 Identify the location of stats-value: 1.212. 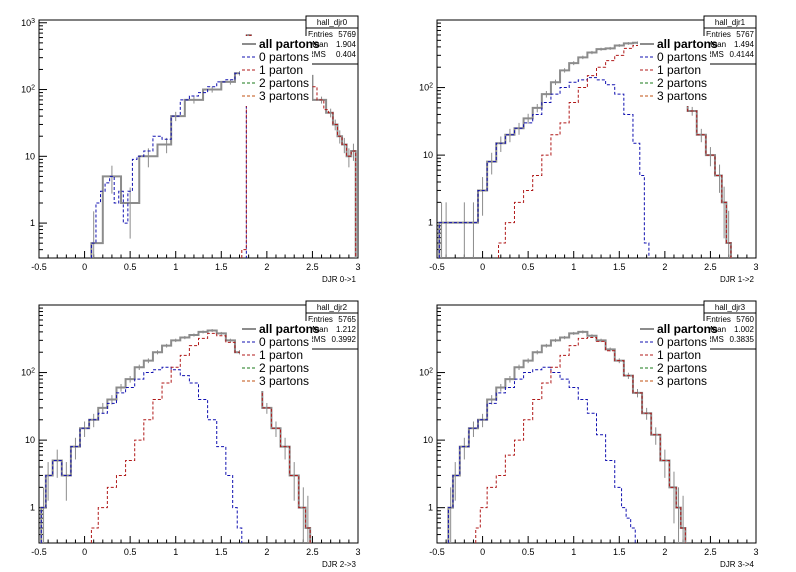
(346, 329).